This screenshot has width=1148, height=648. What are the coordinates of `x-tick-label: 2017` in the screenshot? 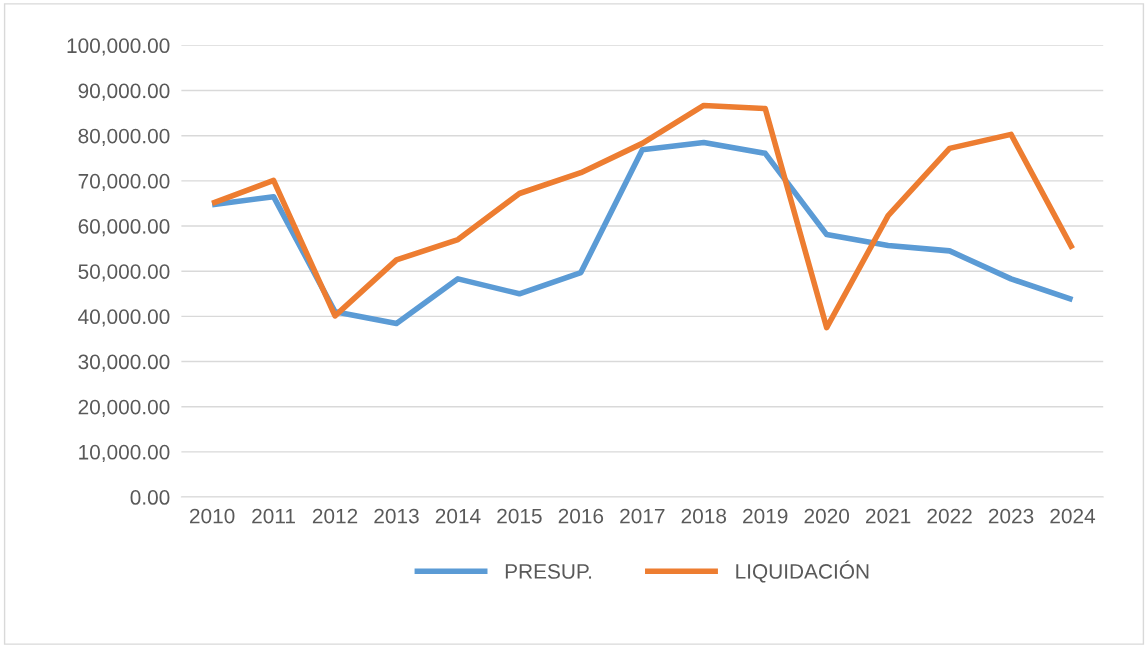 It's located at (642, 516).